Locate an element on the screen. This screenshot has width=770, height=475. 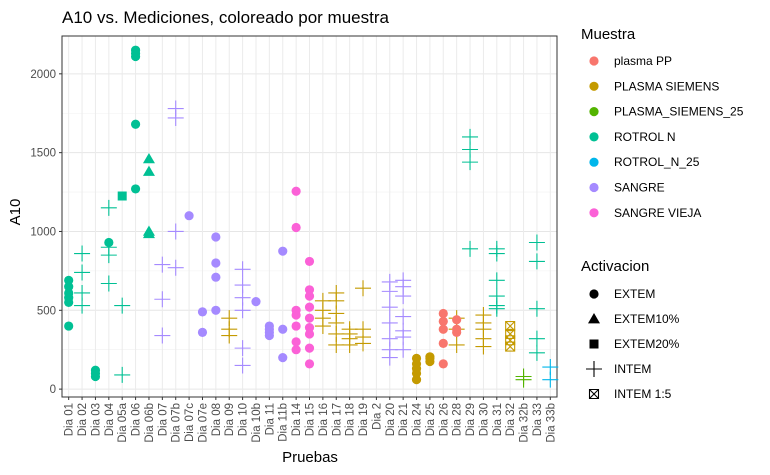
x-tick-label: Dia 01 is located at coordinates (70, 419).